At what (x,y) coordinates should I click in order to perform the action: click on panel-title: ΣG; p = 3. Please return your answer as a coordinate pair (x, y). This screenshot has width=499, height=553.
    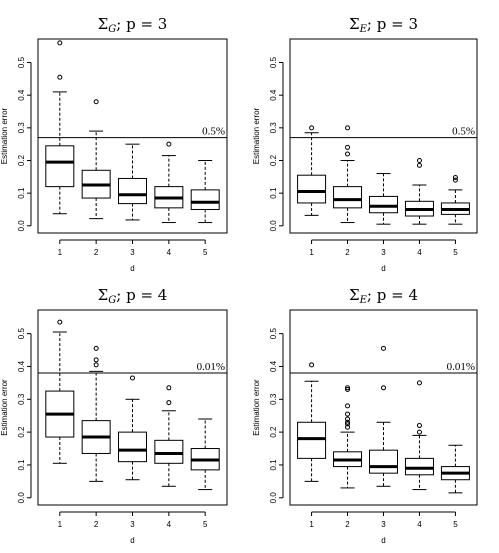
    Looking at the image, I should click on (133, 25).